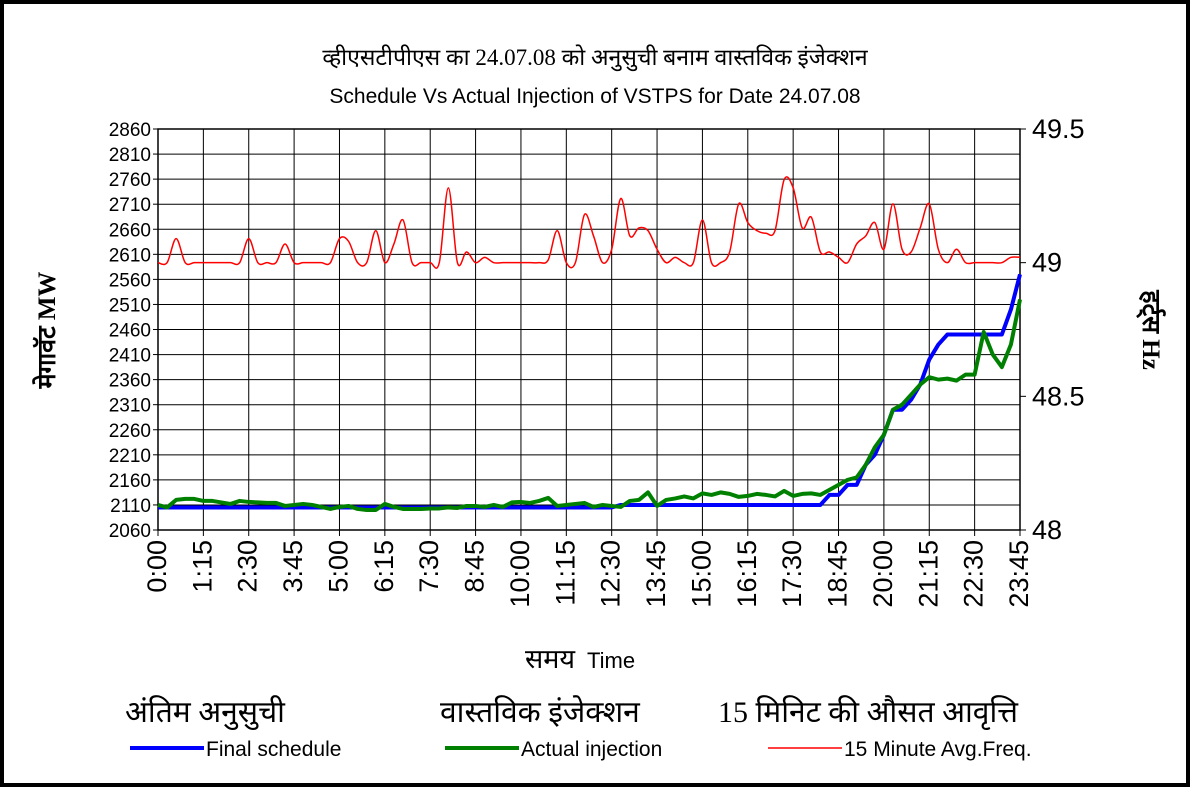 This screenshot has height=792, width=1190. Describe the element at coordinates (838, 574) in the screenshot. I see `x-tick-label: 18:45` at that location.